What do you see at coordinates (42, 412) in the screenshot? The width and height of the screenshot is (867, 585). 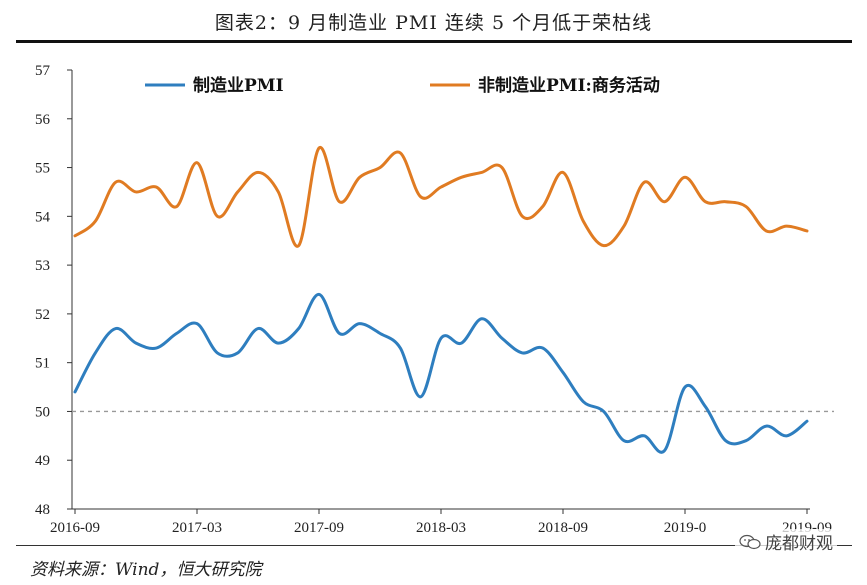 I see `y-tick-label: 50` at bounding box center [42, 412].